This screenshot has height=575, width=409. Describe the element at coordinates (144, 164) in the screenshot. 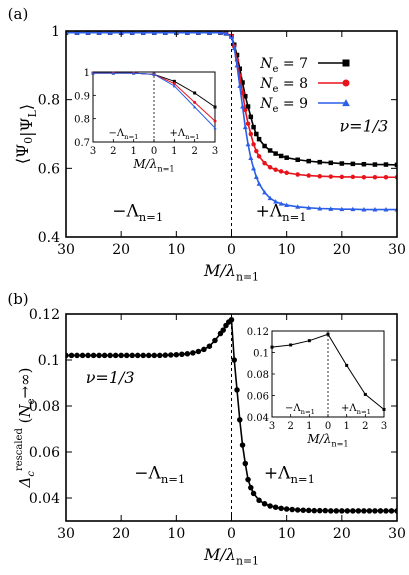

I see `panel-a-inset-xlabel-main: M/λ` at that location.